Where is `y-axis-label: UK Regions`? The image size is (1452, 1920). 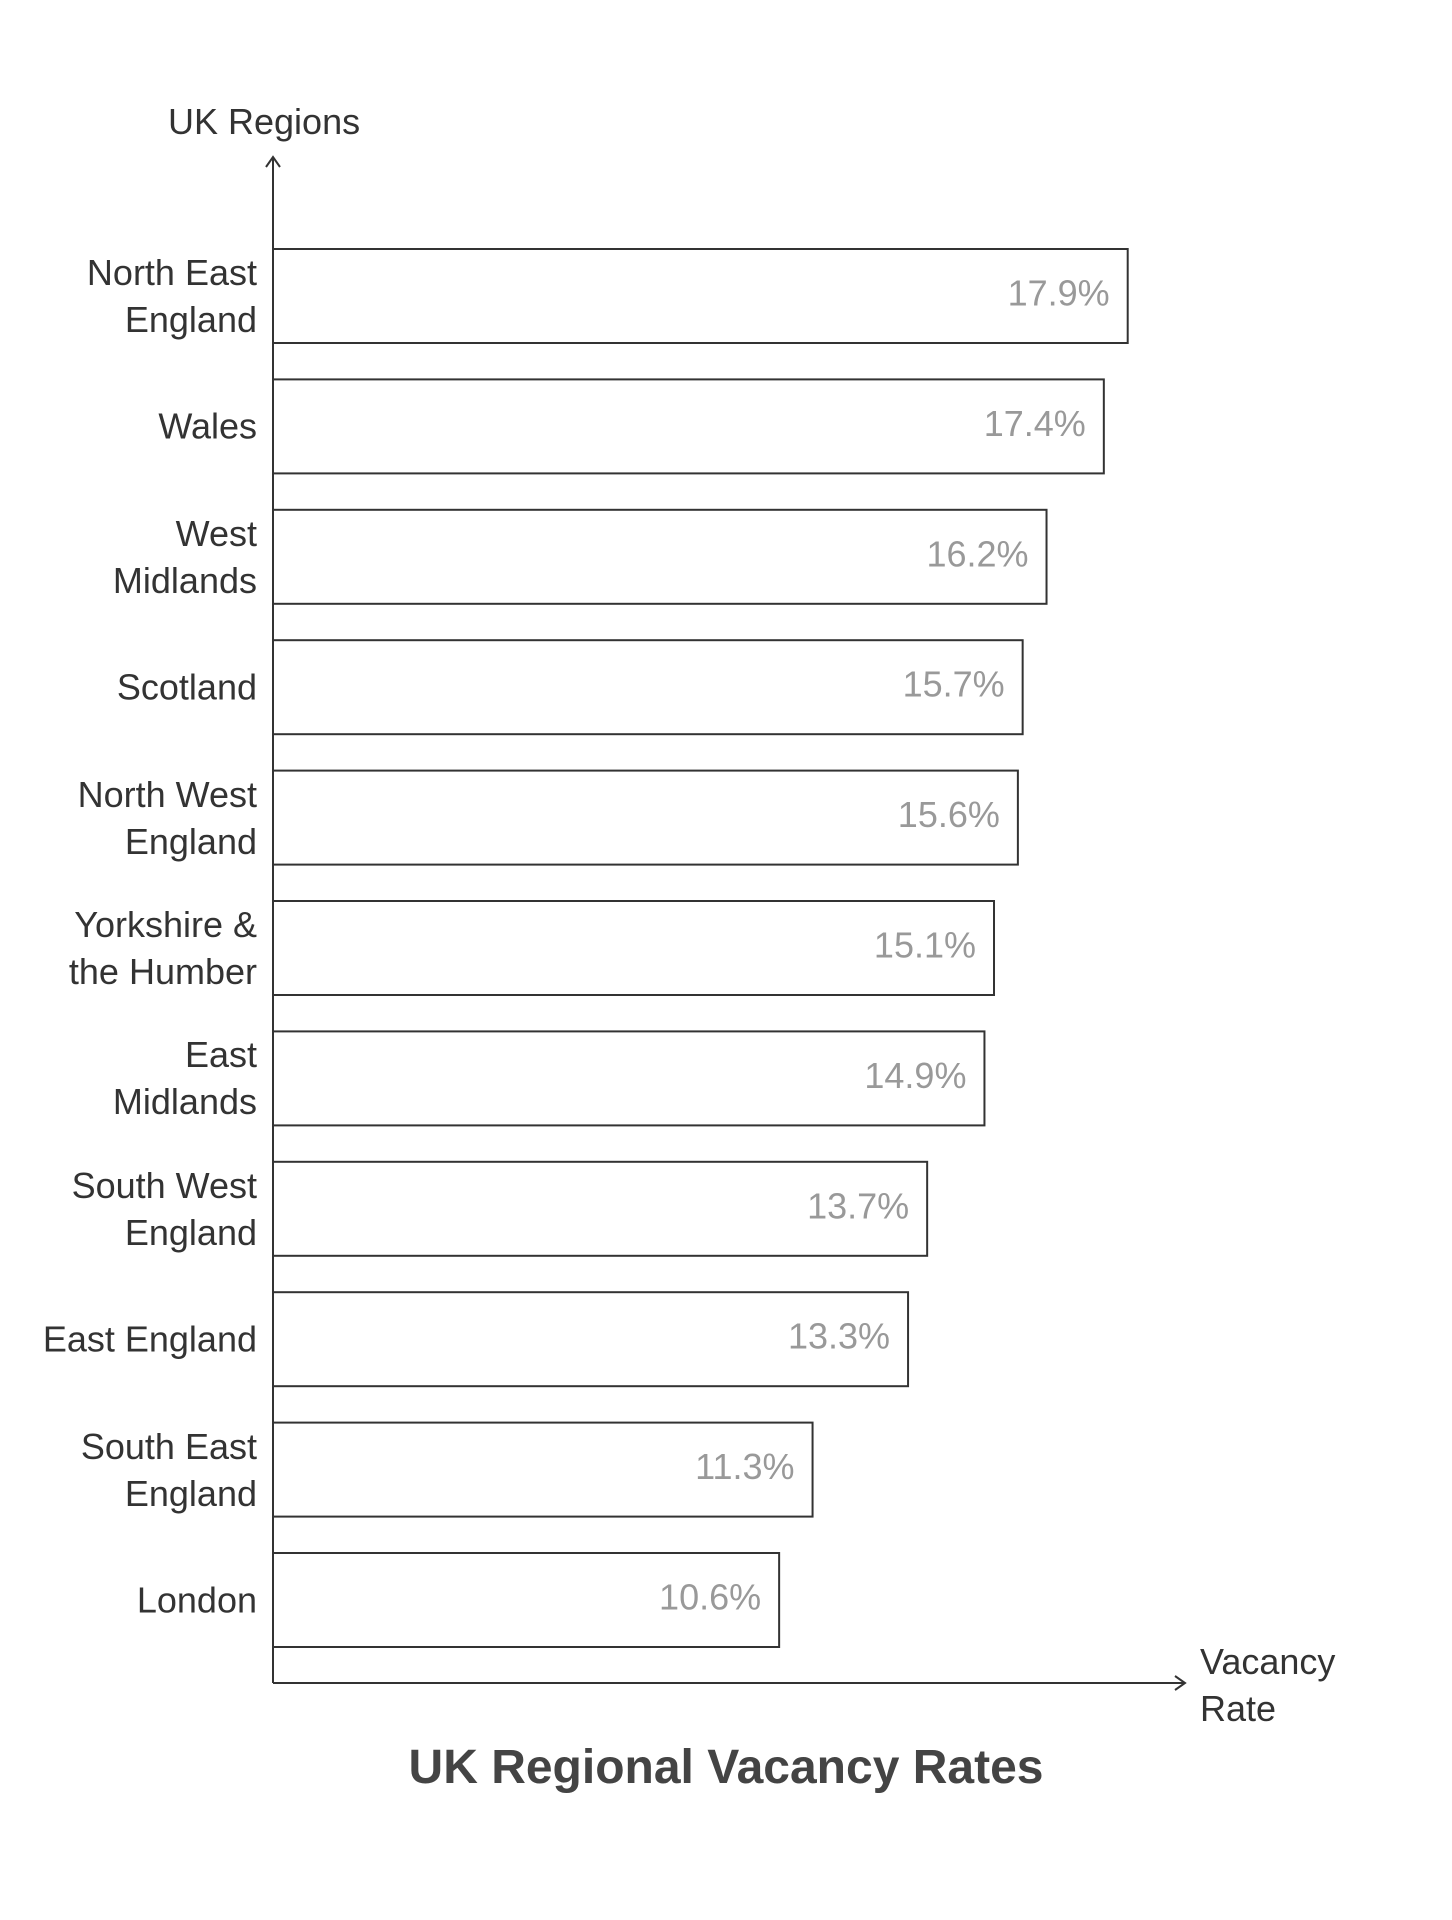 y-axis-label: UK Regions is located at coordinates (264, 121).